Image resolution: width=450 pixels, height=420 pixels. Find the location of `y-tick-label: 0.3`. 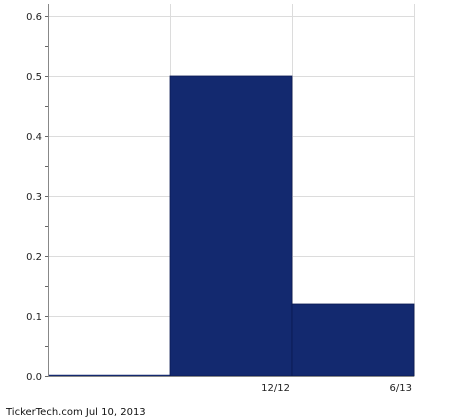

y-tick-label: 0.3 is located at coordinates (34, 197).